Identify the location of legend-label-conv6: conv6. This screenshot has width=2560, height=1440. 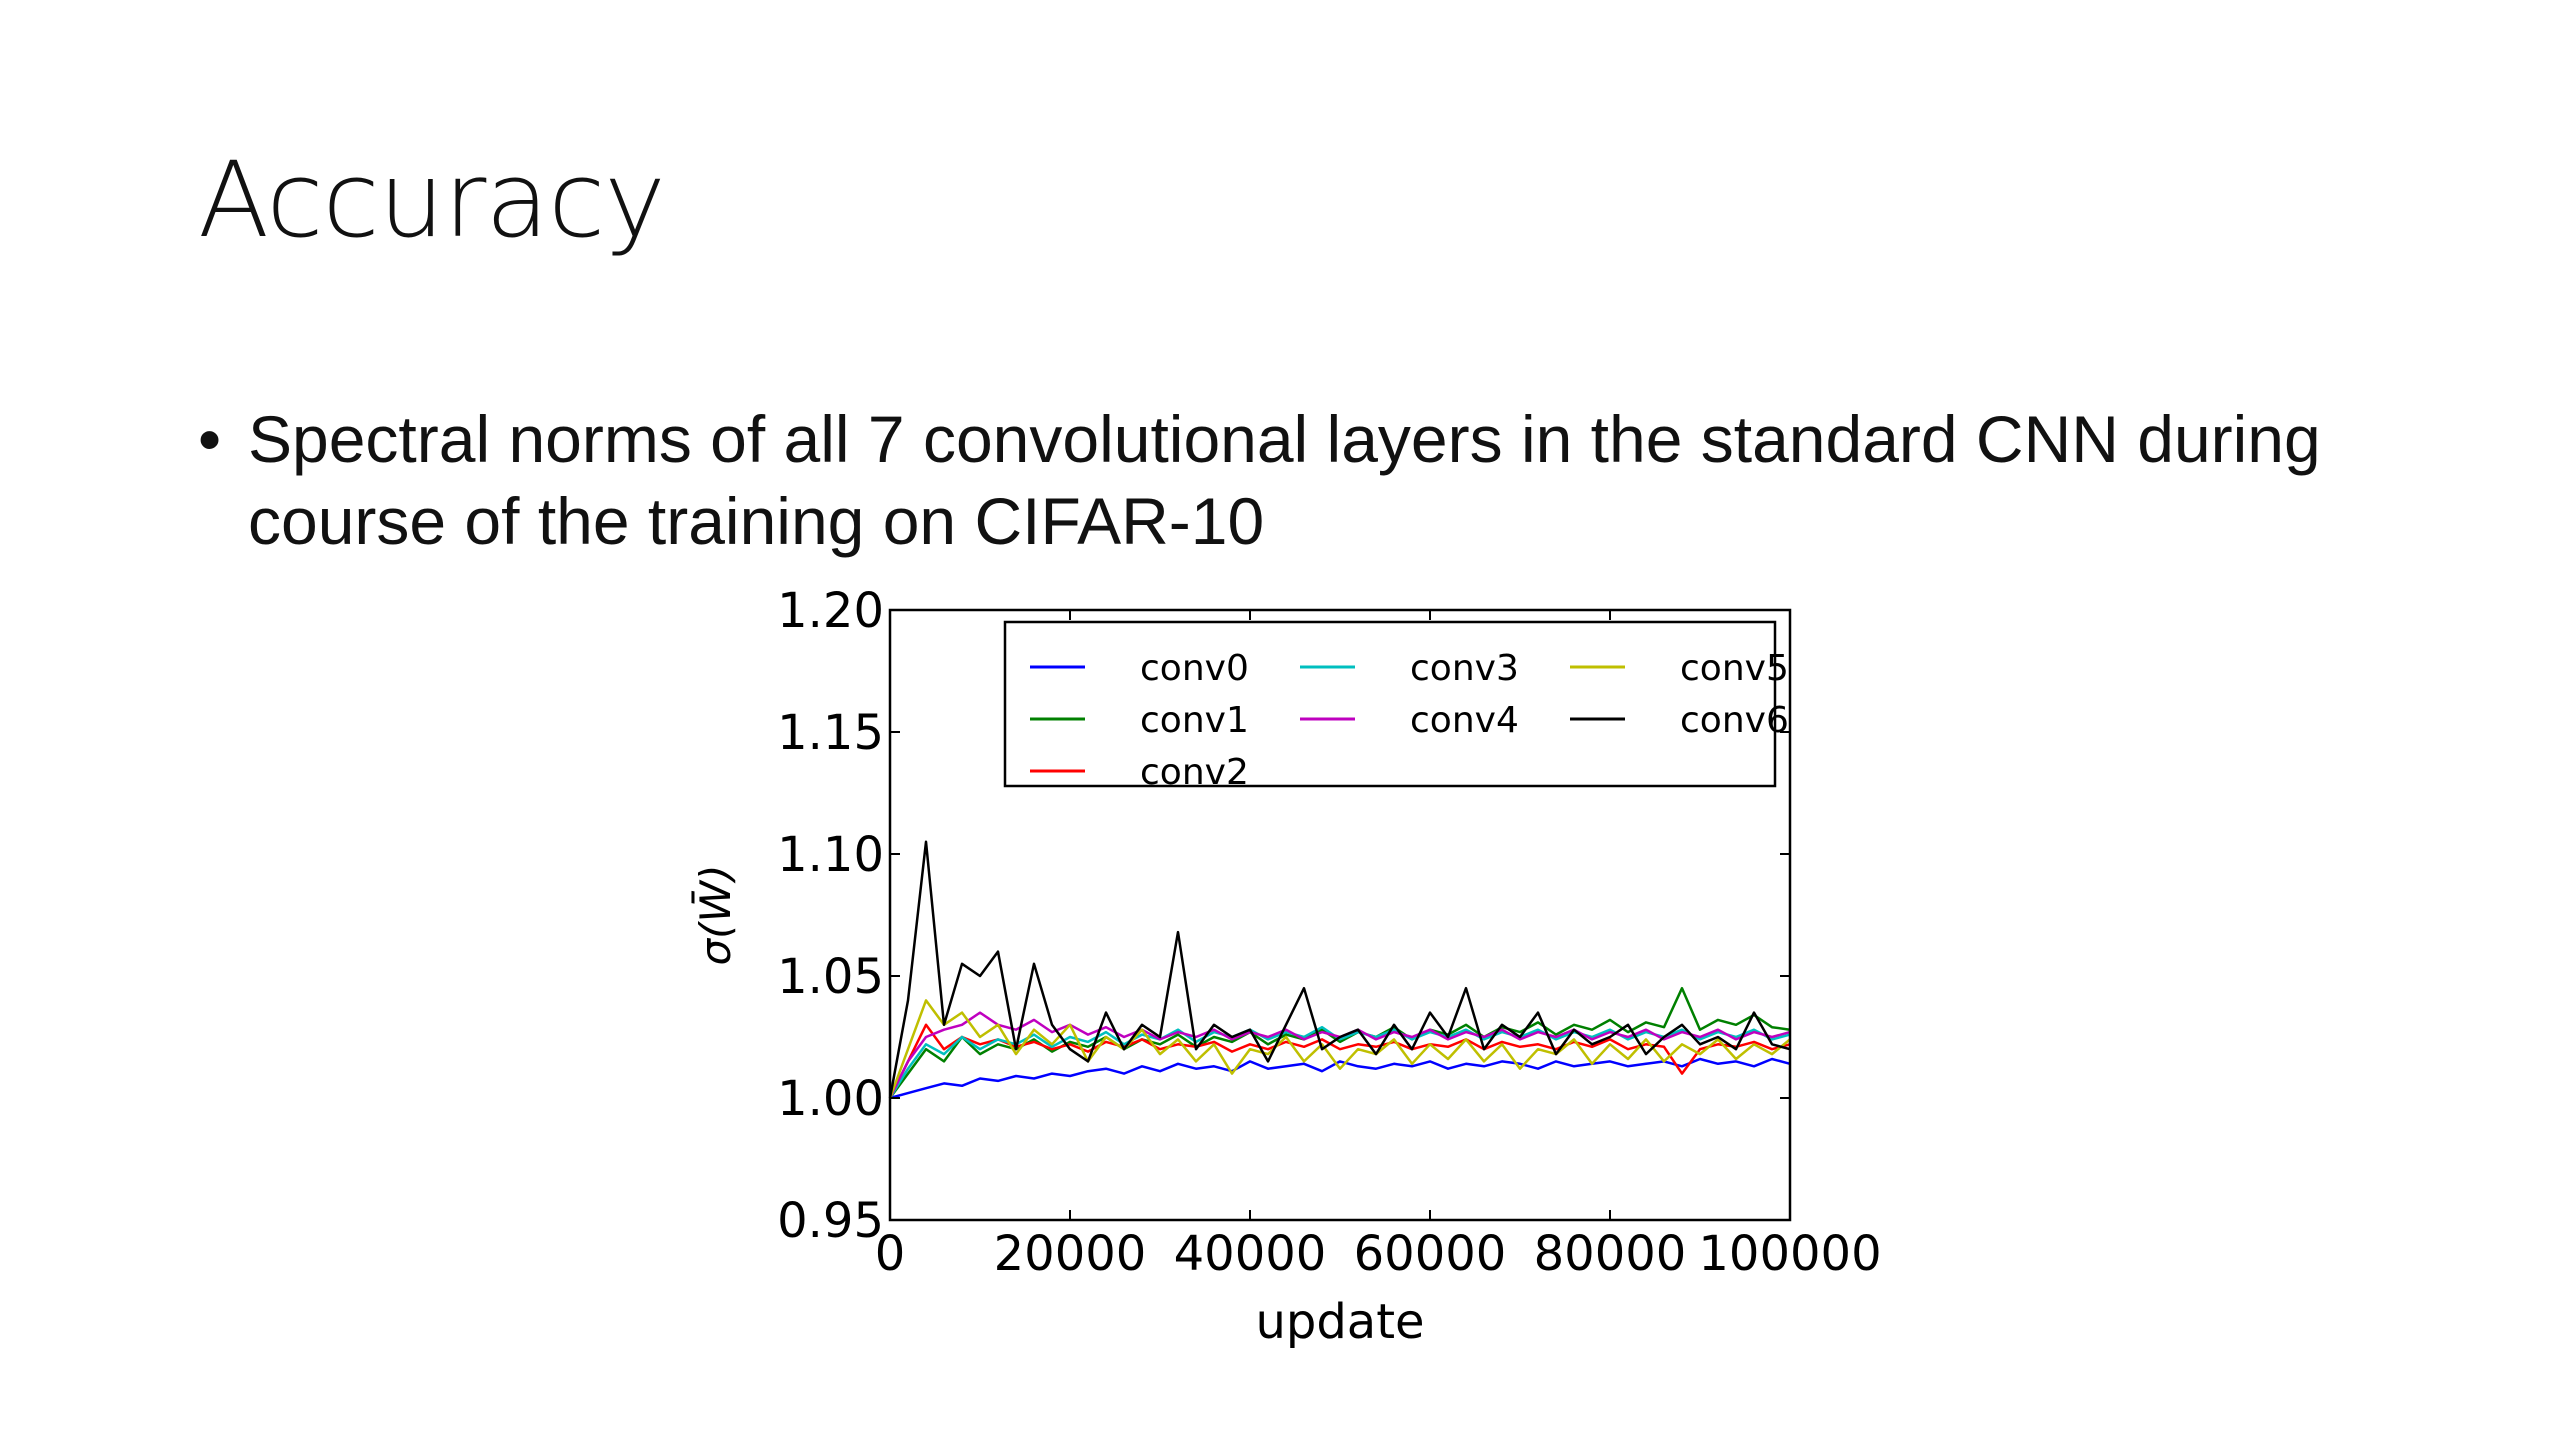
(1734, 720).